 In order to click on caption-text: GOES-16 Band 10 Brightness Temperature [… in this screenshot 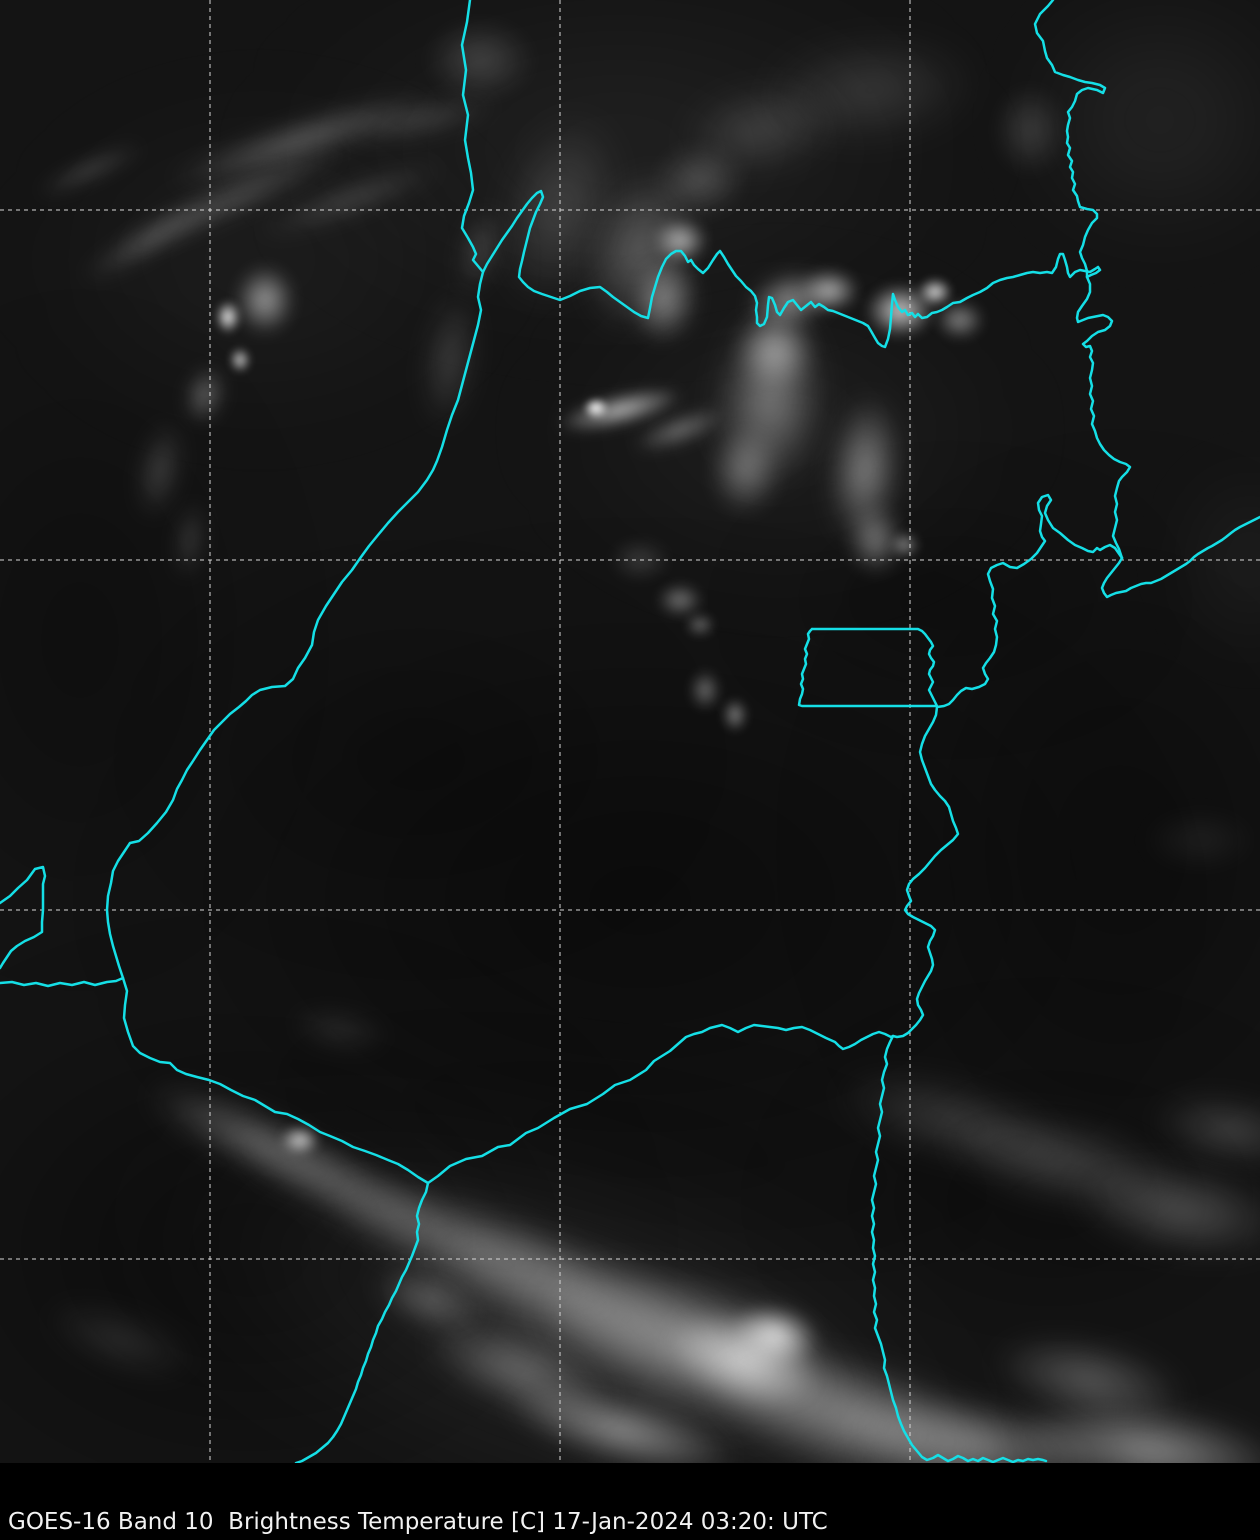, I will do `click(418, 1522)`.